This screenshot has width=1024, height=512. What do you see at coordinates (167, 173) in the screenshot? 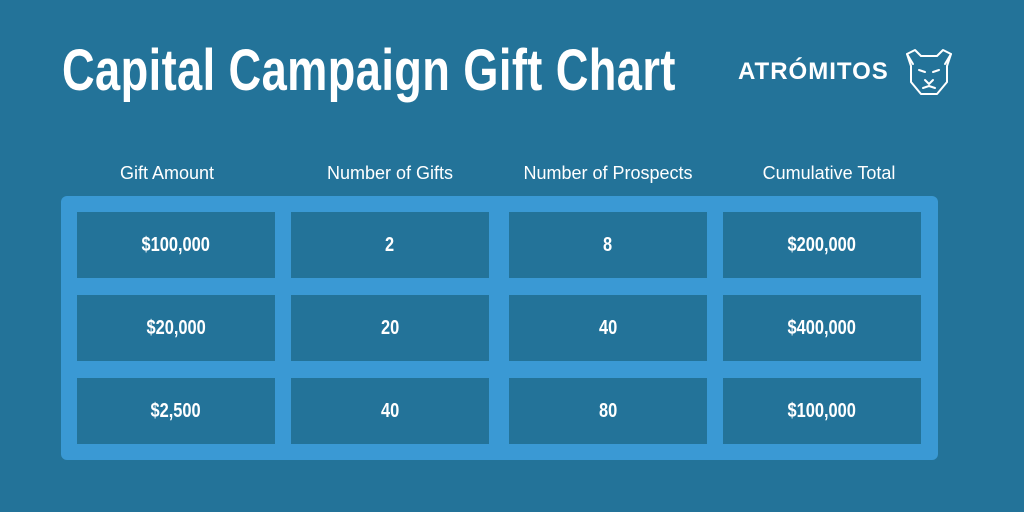
I see `header-gift-amount: Gift Amount` at bounding box center [167, 173].